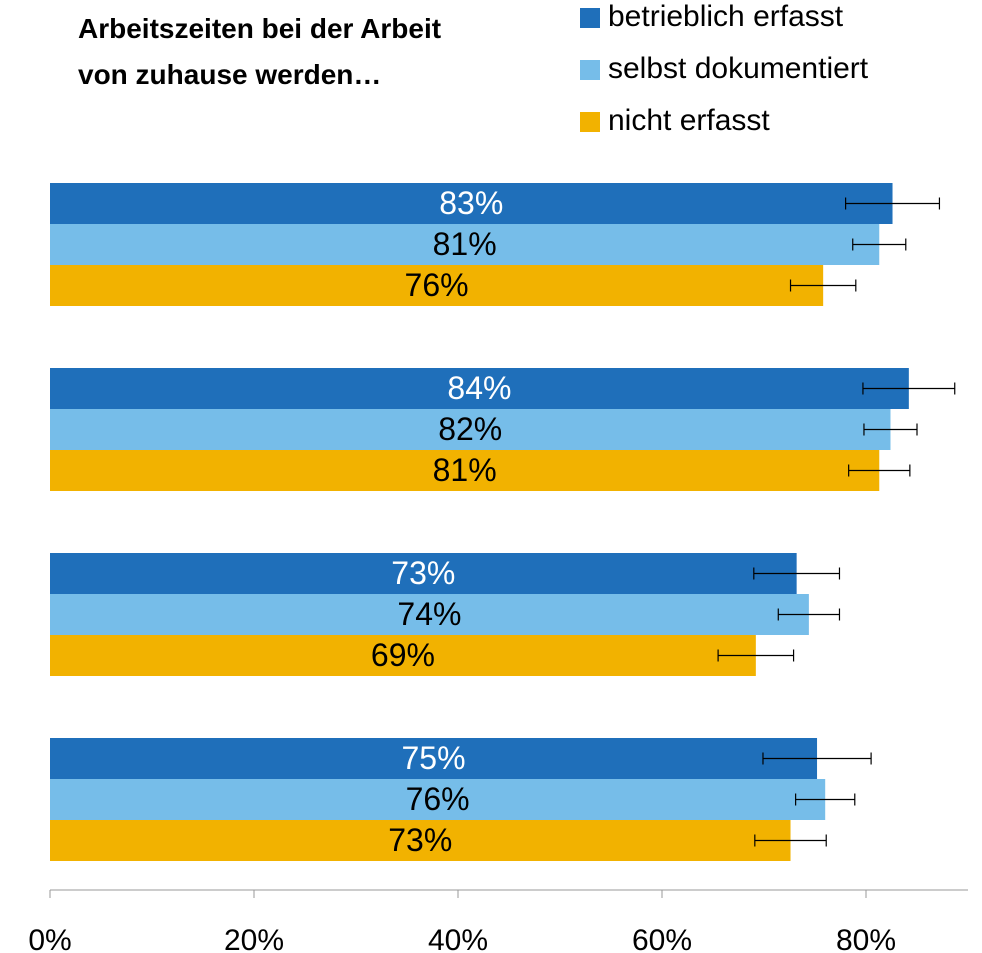 This screenshot has width=982, height=953. I want to click on legend-label: nicht erfasst, so click(689, 120).